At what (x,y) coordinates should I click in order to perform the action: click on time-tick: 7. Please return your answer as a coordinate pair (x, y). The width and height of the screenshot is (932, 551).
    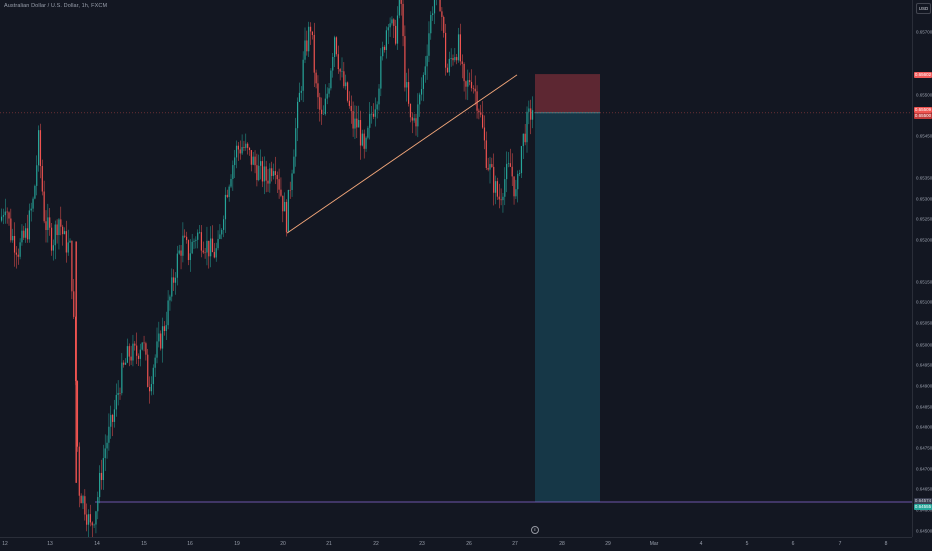
    Looking at the image, I should click on (840, 544).